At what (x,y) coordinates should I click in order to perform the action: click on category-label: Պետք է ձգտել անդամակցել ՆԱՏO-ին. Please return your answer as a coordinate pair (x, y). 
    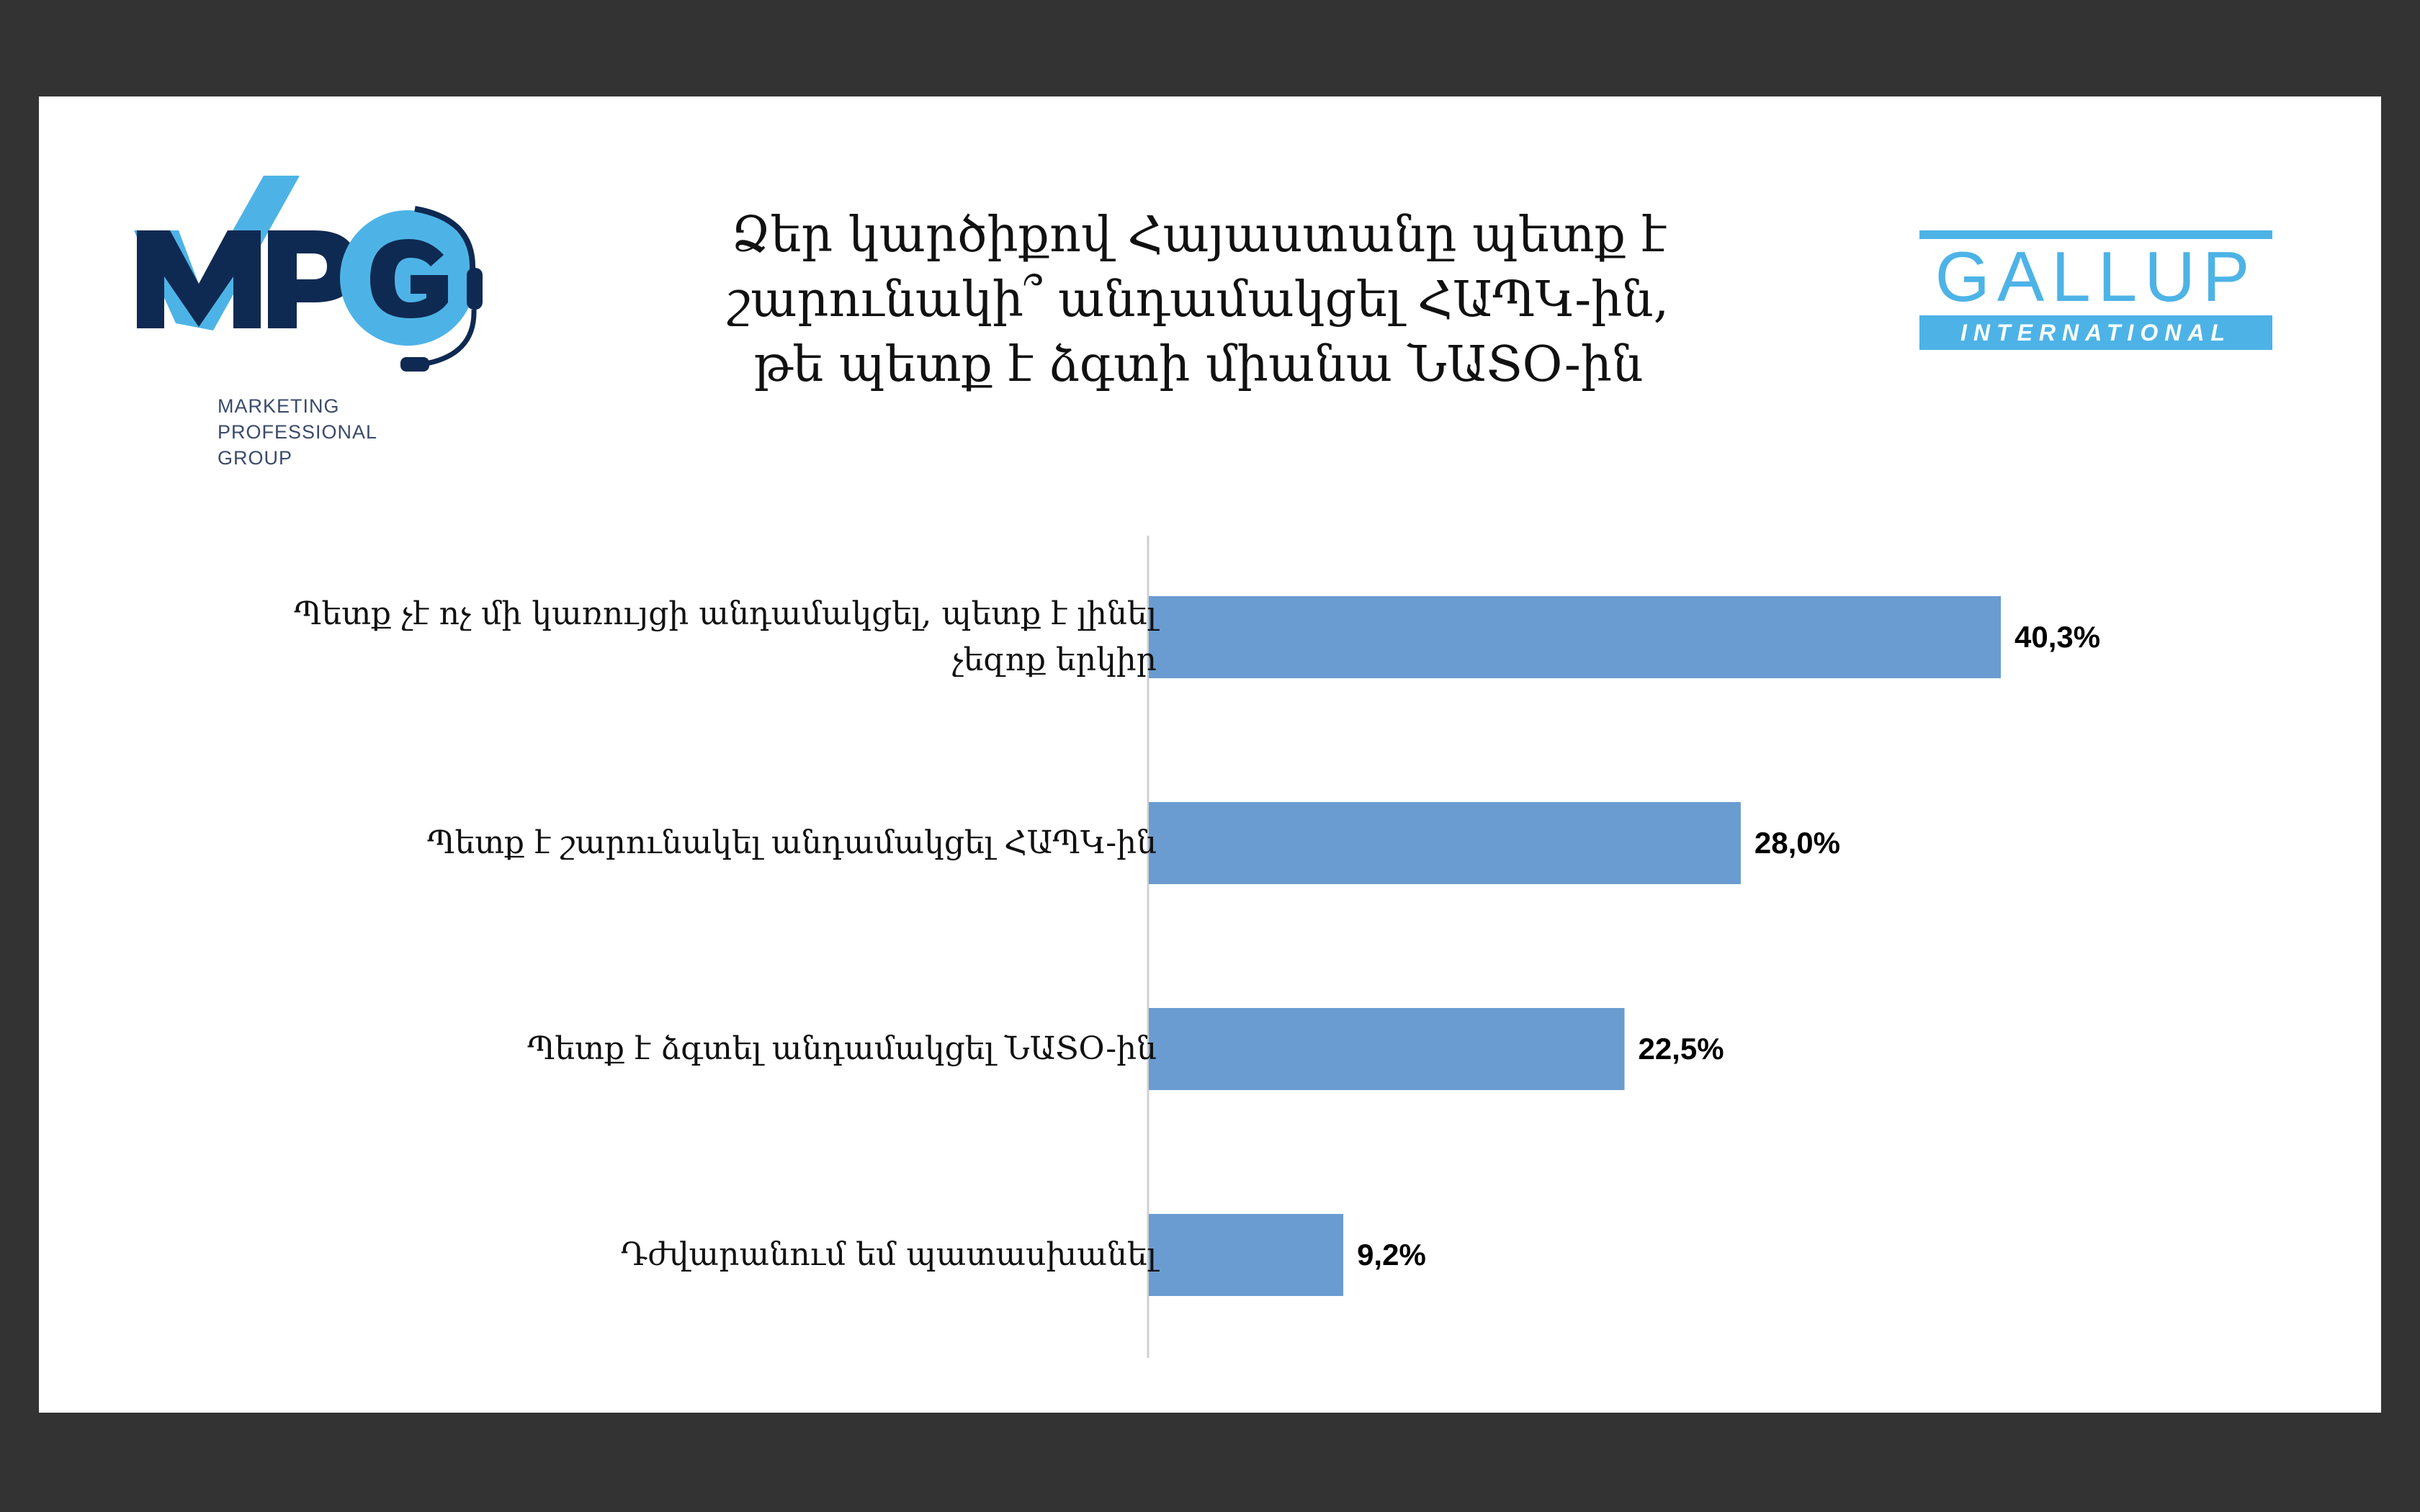
    Looking at the image, I should click on (706, 1049).